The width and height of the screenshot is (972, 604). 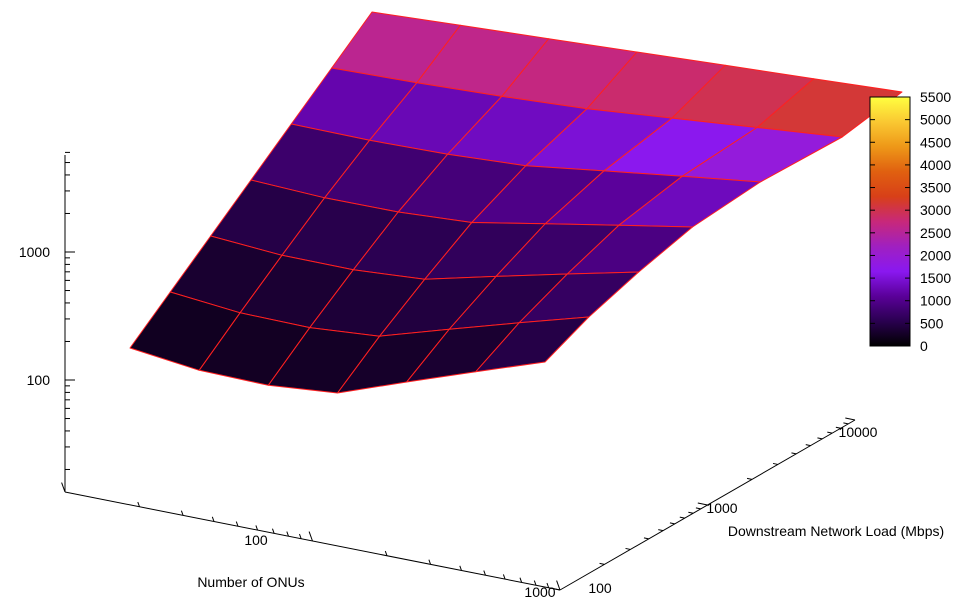 What do you see at coordinates (935, 142) in the screenshot?
I see `colorbar-tick-label: 4500` at bounding box center [935, 142].